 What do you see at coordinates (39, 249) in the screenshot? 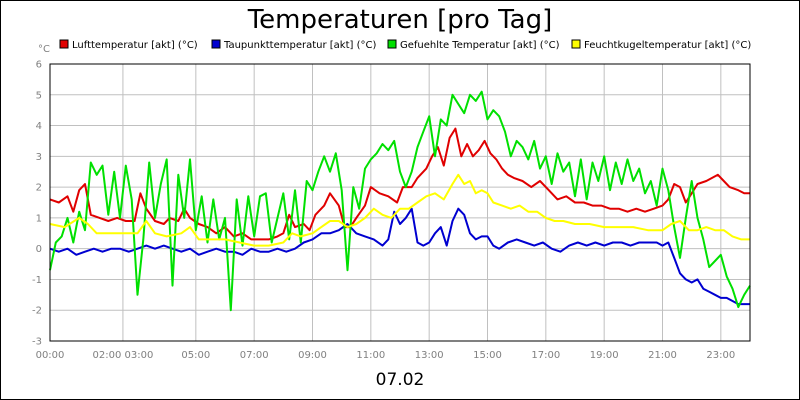
I see `y-tick-label: 0` at bounding box center [39, 249].